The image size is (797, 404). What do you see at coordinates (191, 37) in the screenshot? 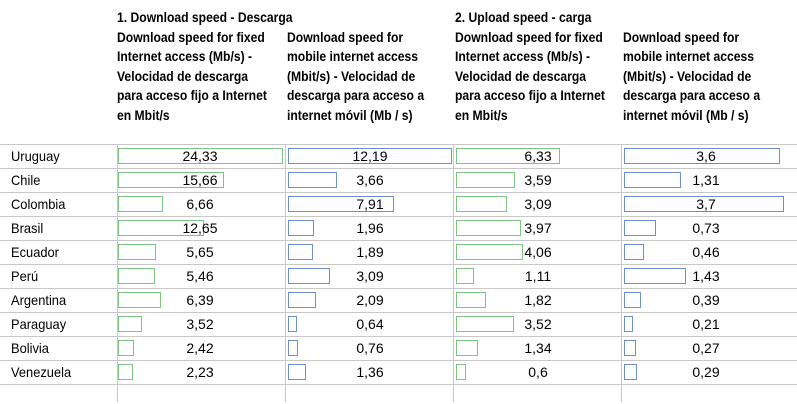
I see `column-header-line: Download speed for fixed` at bounding box center [191, 37].